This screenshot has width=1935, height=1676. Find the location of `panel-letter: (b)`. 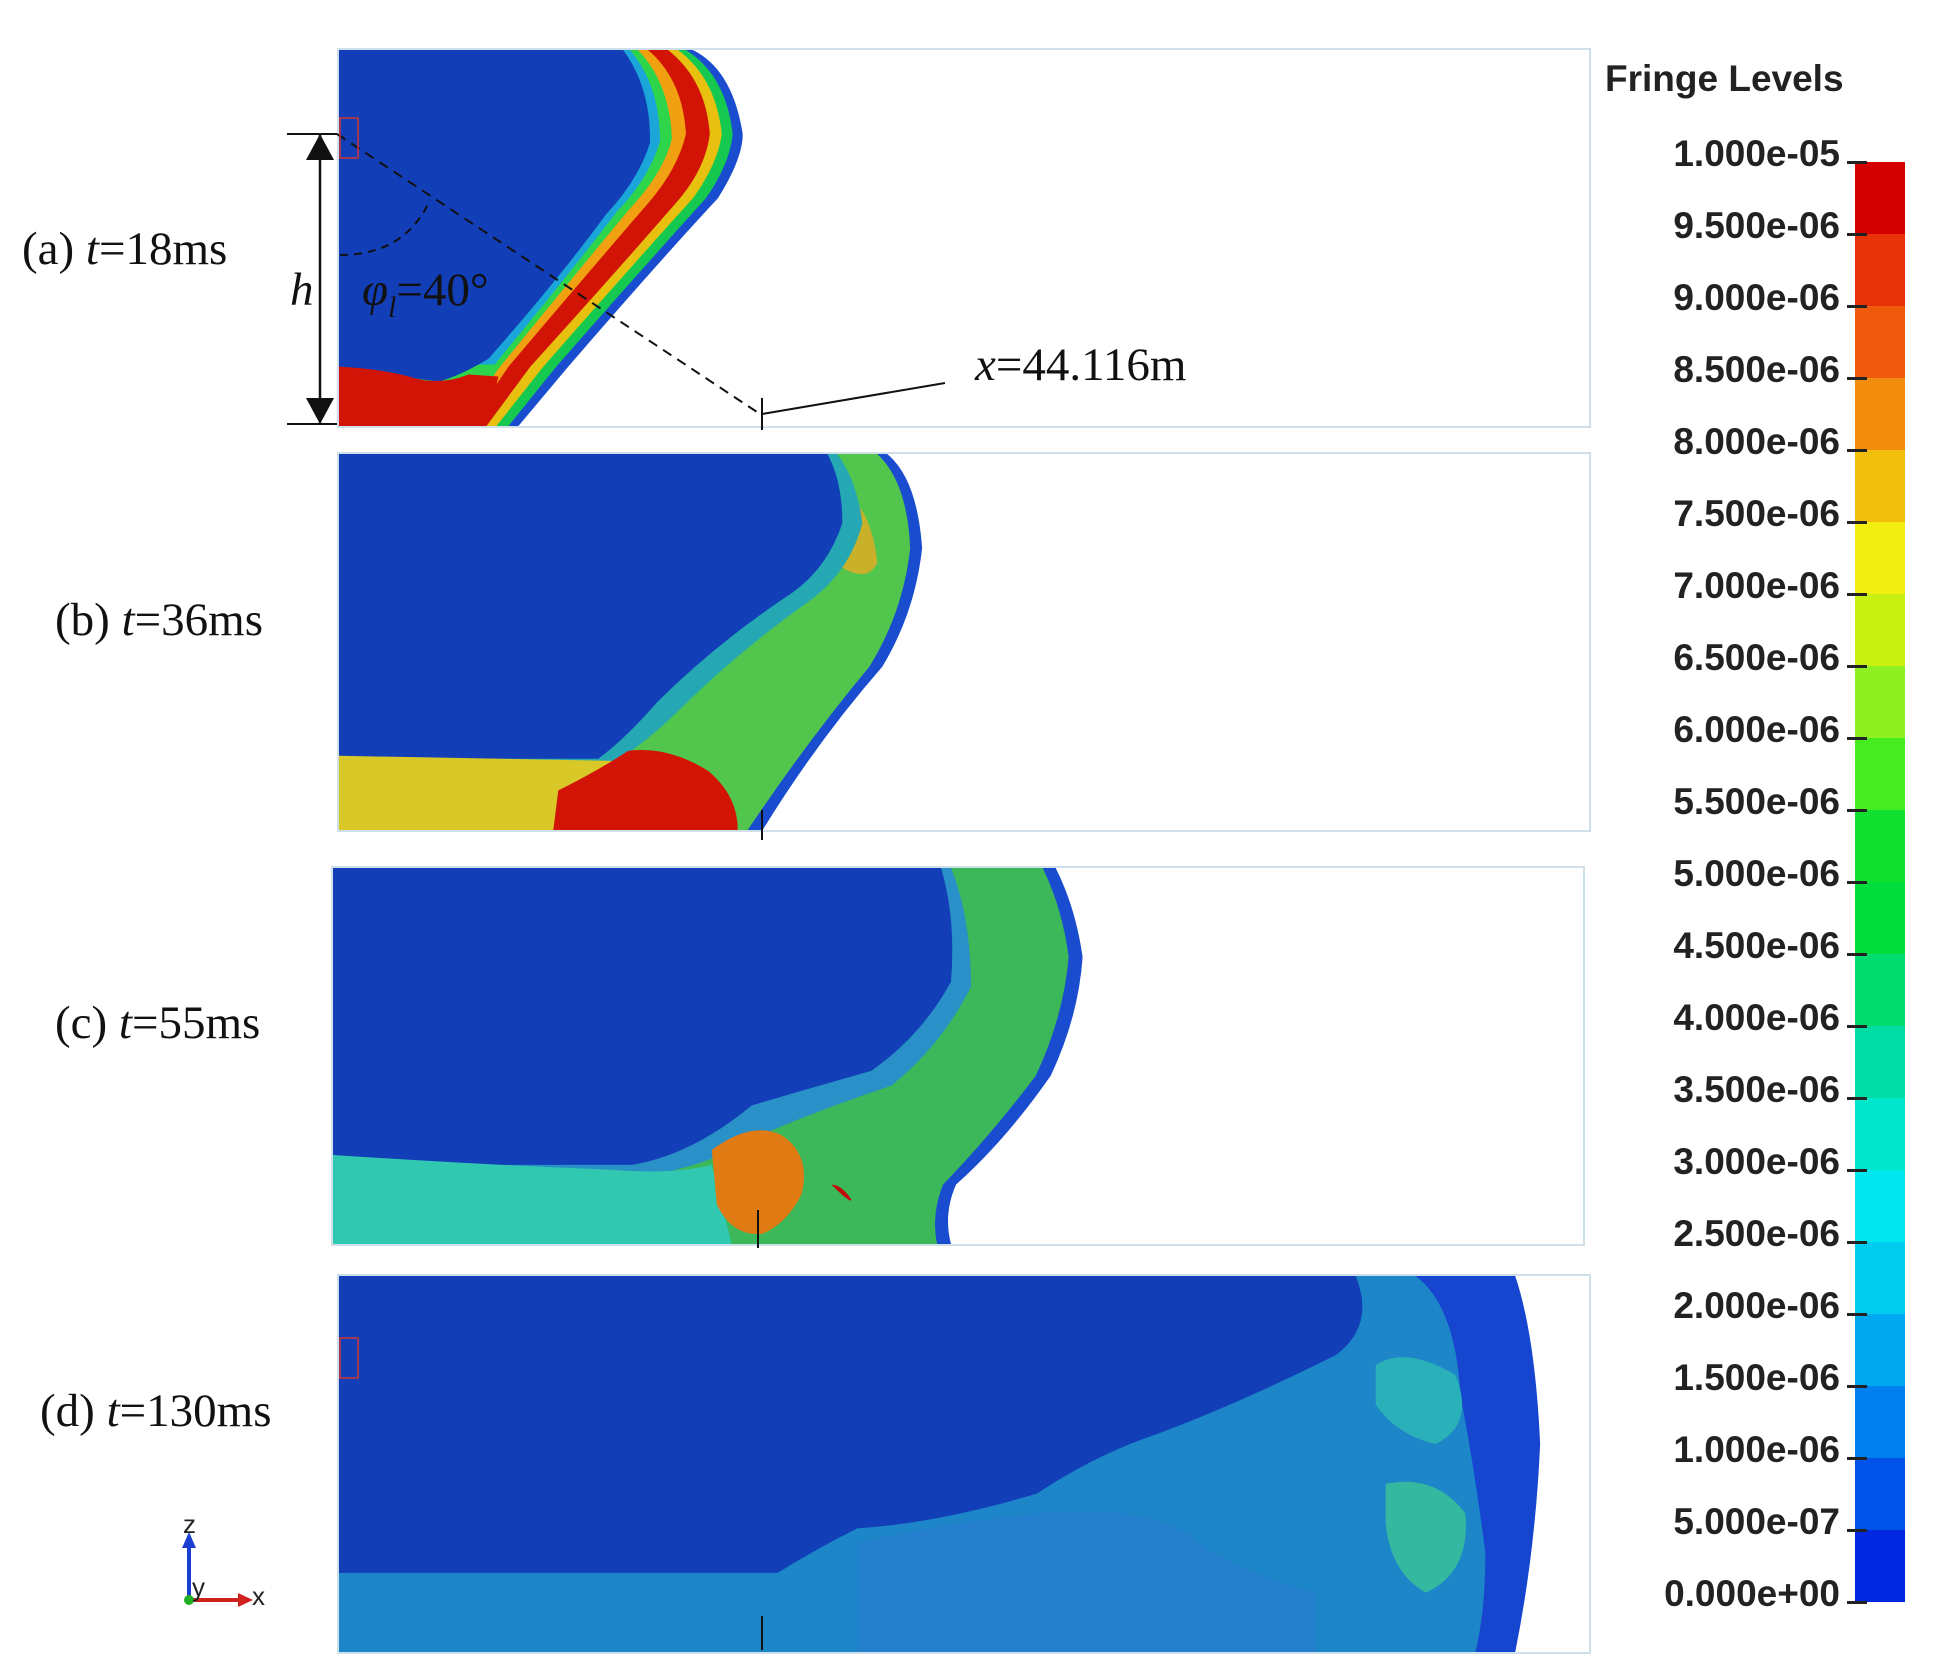

panel-letter: (b) is located at coordinates (82, 620).